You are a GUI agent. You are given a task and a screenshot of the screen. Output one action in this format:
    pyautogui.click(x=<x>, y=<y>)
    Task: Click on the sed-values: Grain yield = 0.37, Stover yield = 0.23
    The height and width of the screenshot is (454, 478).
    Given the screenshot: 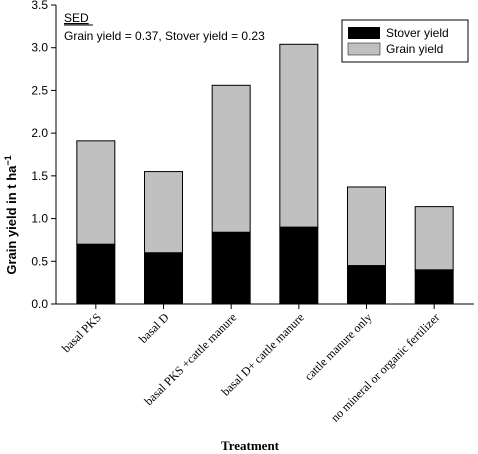 What is the action you would take?
    pyautogui.click(x=164, y=36)
    